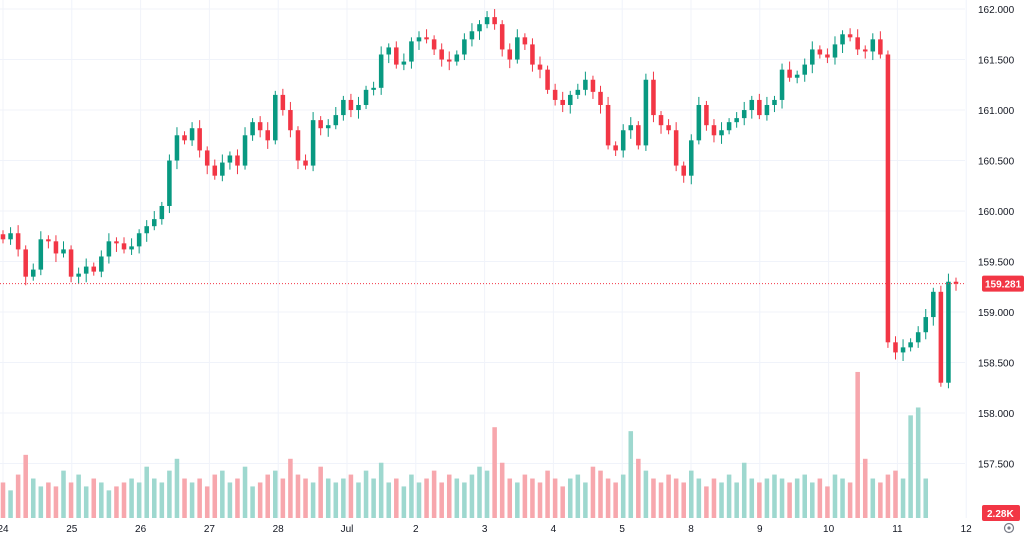 The height and width of the screenshot is (536, 1024). I want to click on price-tick-label: 161.500, so click(996, 61).